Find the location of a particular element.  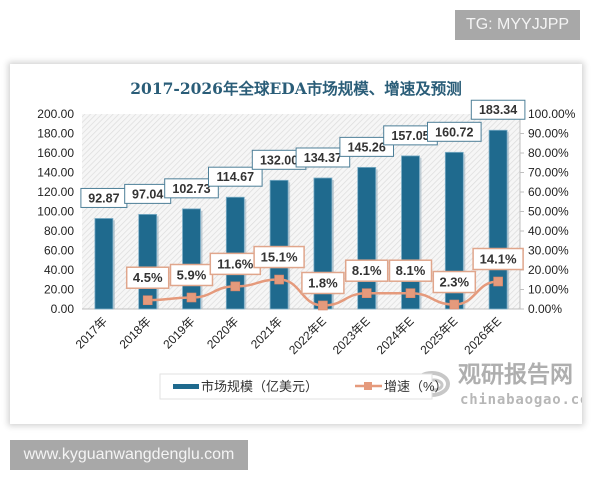

left-axis-tick: 200.00 is located at coordinates (55, 114).